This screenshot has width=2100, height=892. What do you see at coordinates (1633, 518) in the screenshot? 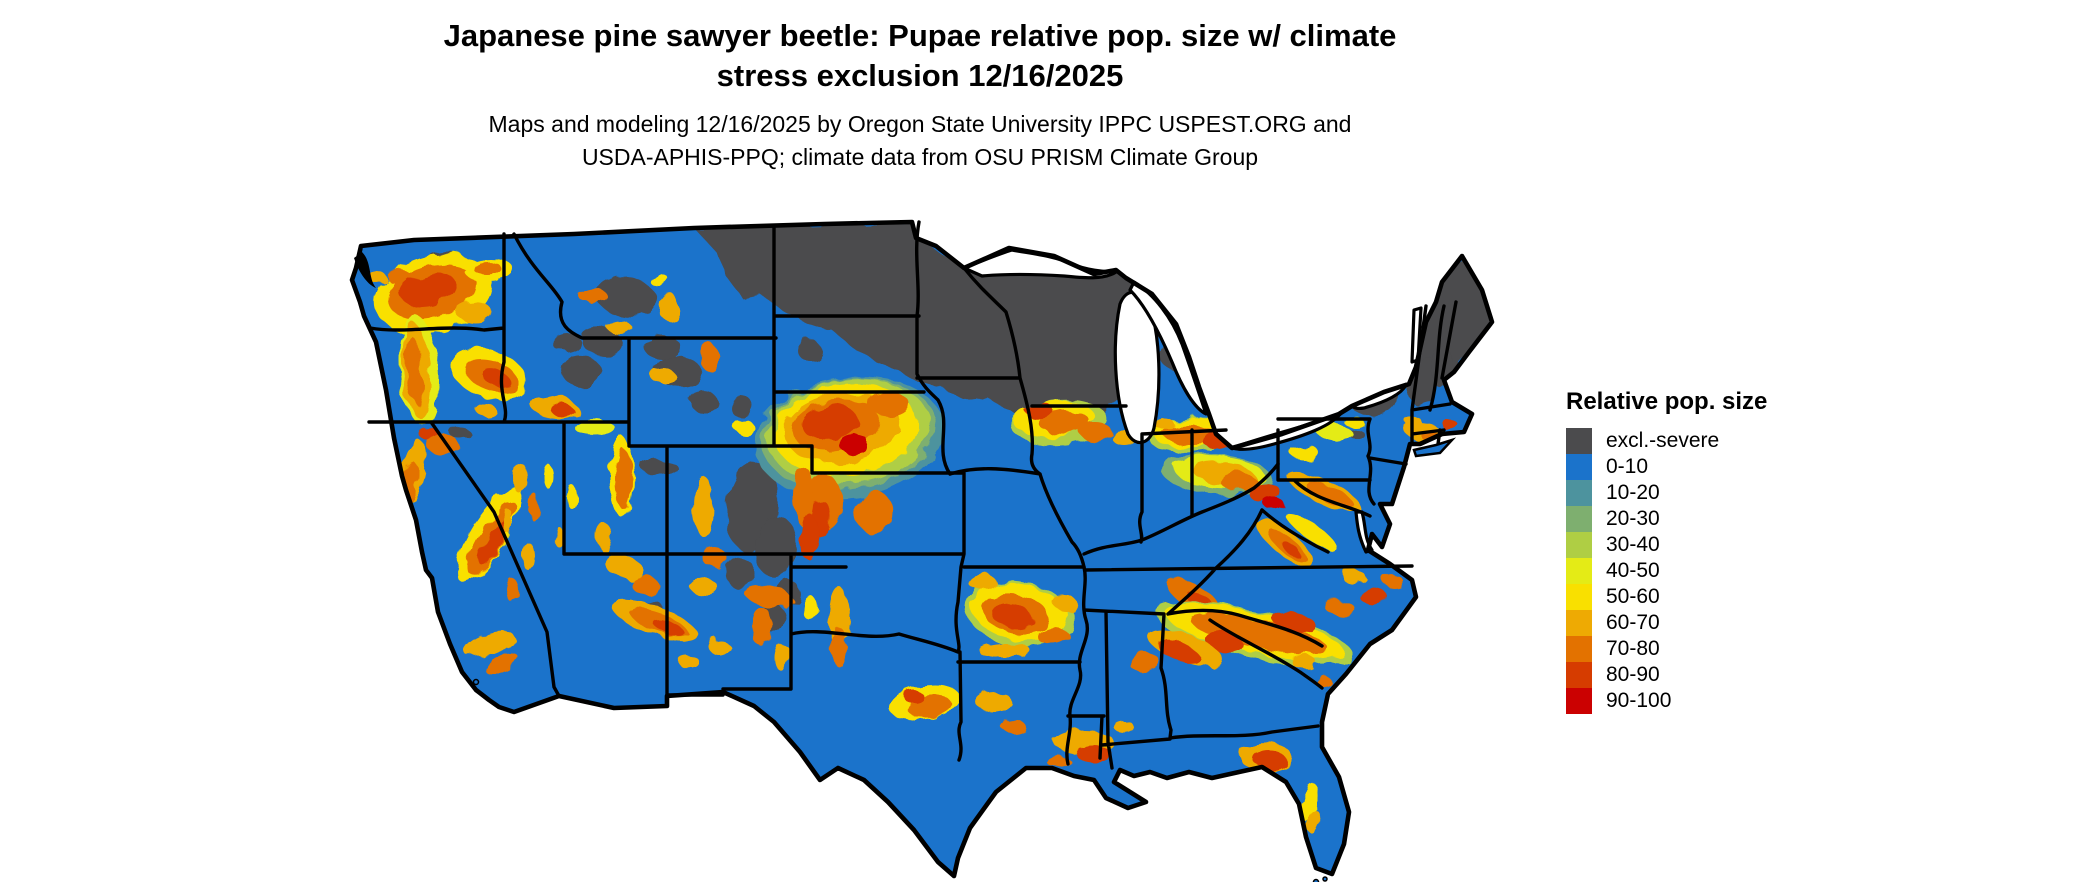
I see `legend-label: 20-30` at bounding box center [1633, 518].